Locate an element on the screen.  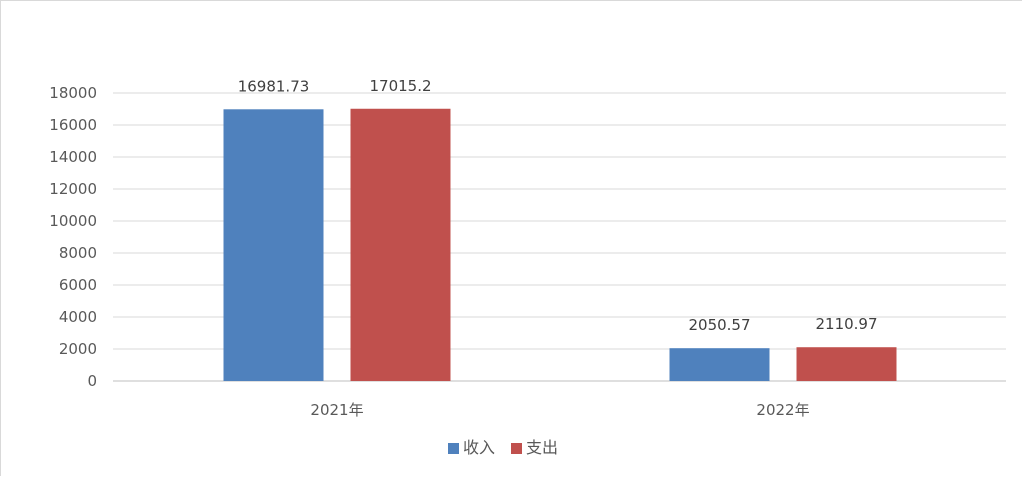
y-tick-label: 12000 is located at coordinates (73, 189).